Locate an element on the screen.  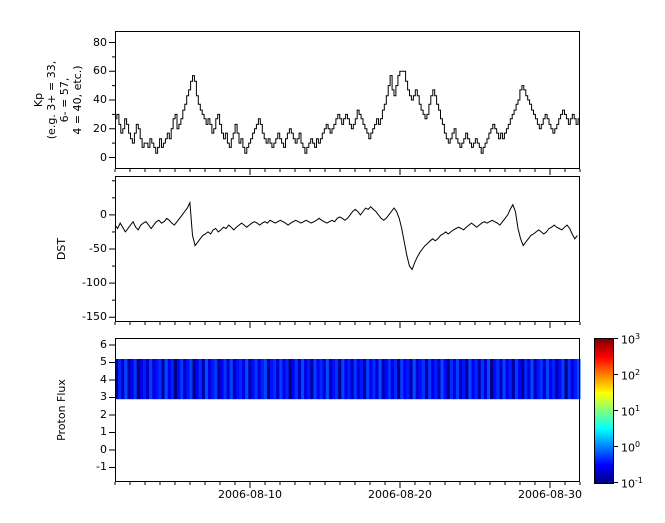
y-tick-label: -150 is located at coordinates (94, 317).